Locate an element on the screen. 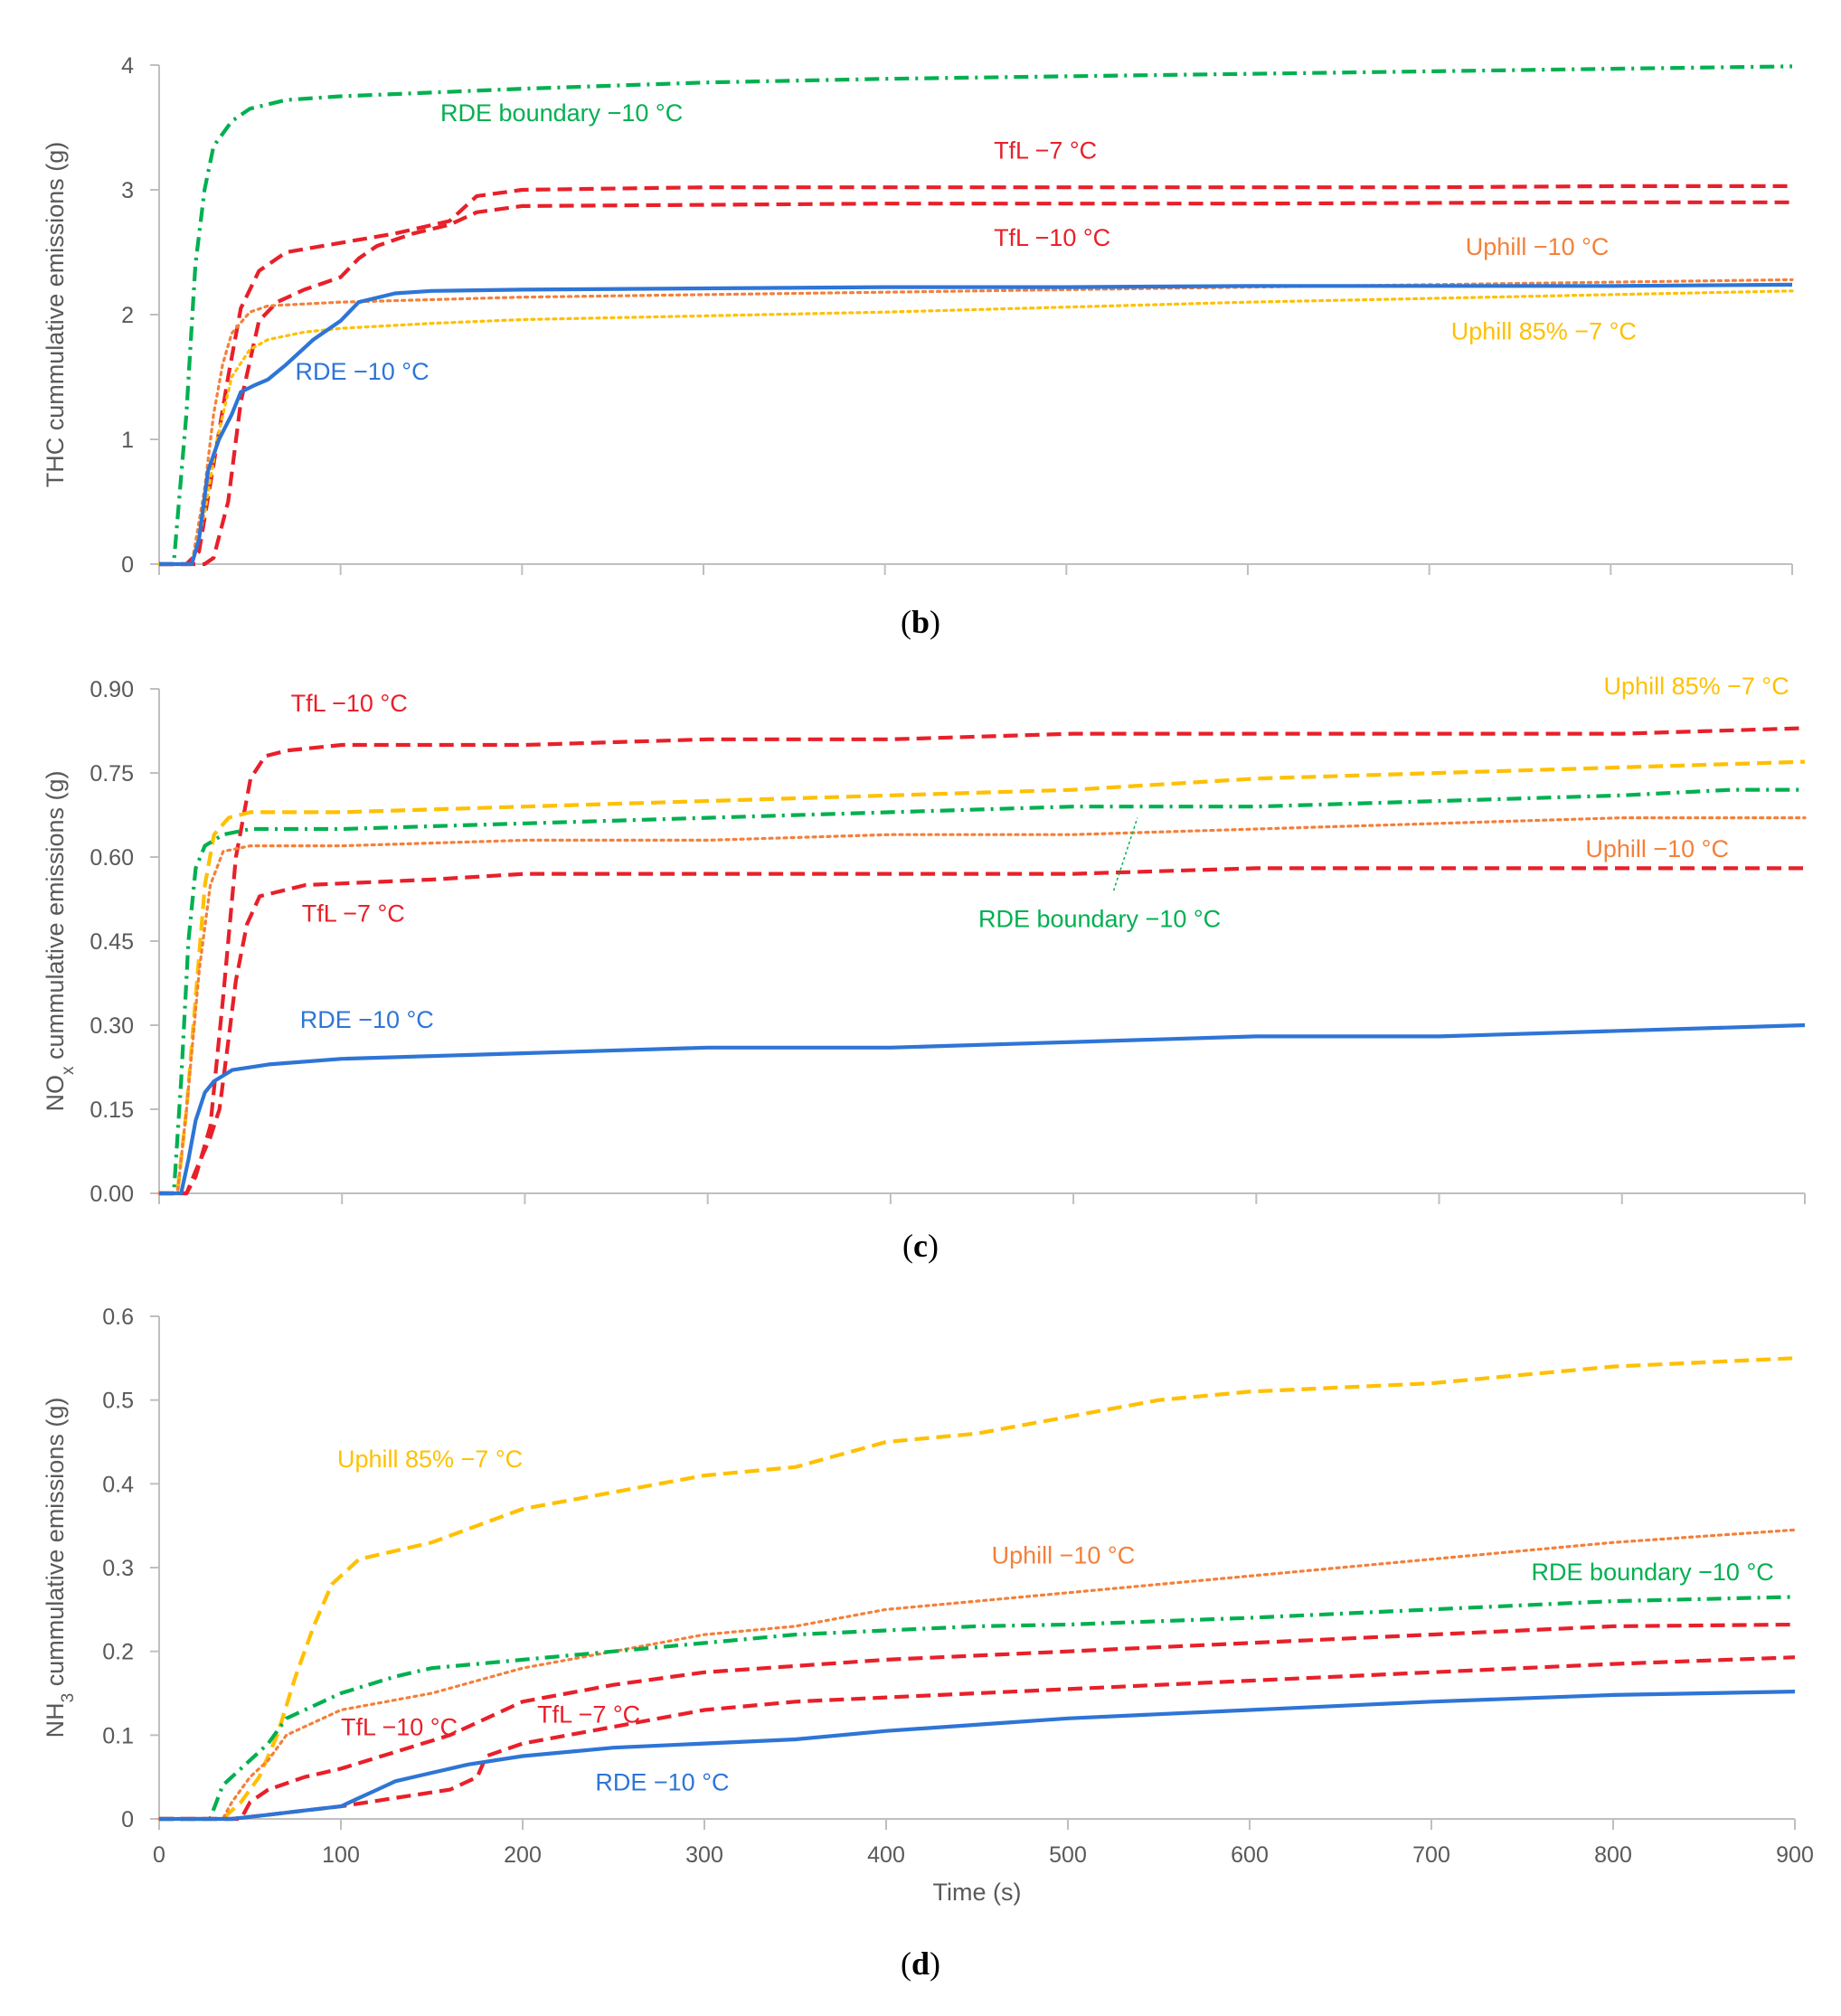  y-axis-title: THC cummulative emissions (g) is located at coordinates (55, 315).